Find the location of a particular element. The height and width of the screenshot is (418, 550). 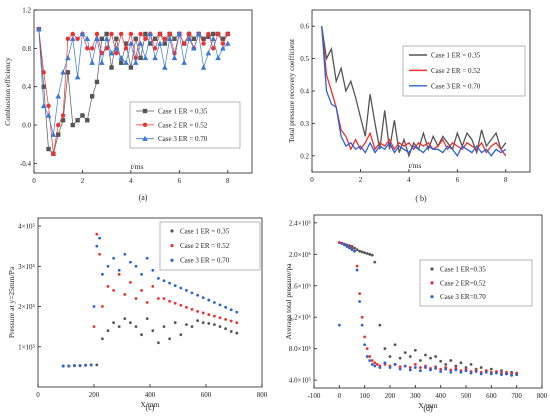

panel-d-legend-label: Case 3 ER=0.70 is located at coordinates (463, 297).